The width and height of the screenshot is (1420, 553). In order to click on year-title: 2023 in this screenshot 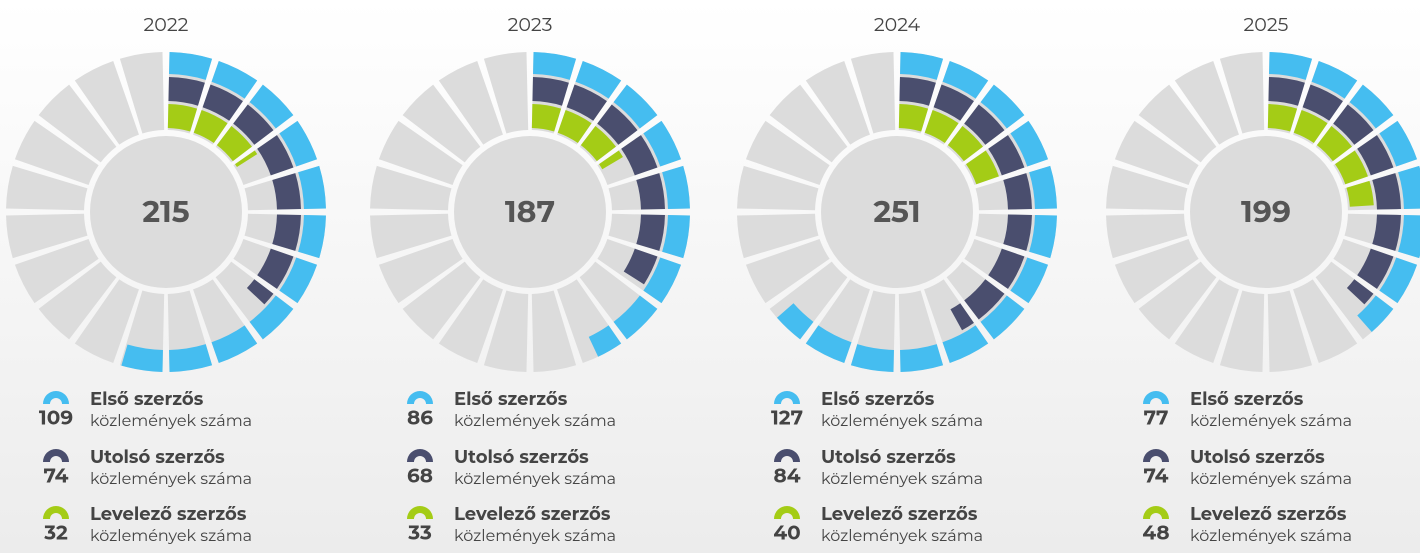, I will do `click(530, 24)`.